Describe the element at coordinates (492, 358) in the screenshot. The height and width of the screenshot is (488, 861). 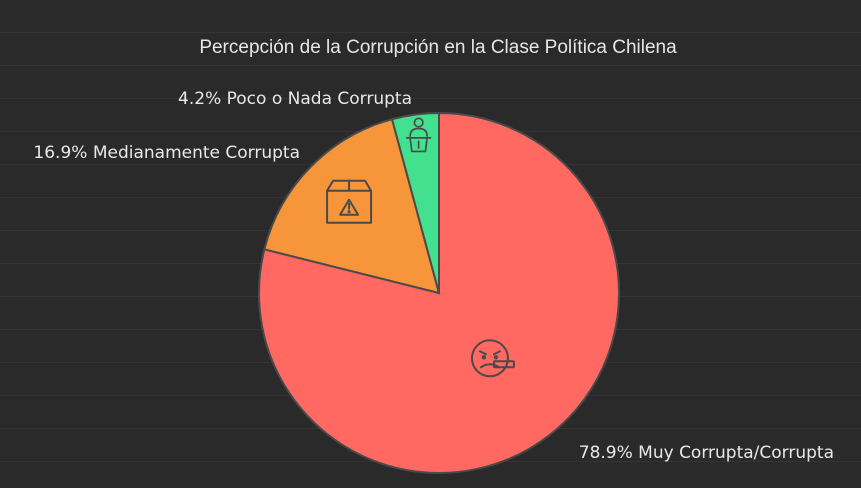
I see `angry-face-icon` at that location.